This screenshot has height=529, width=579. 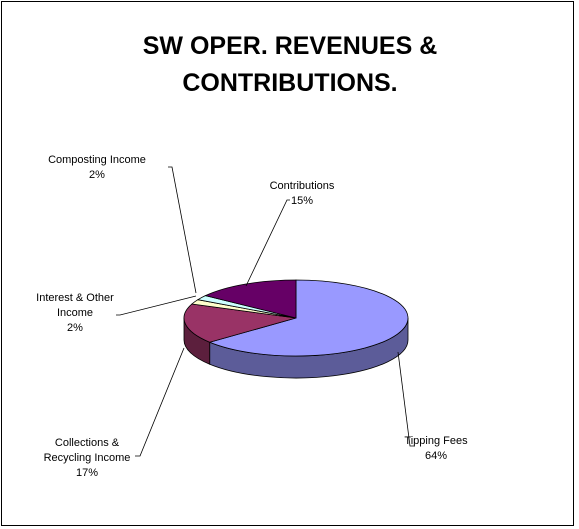 I want to click on slice-percent: 64%, so click(x=436, y=456).